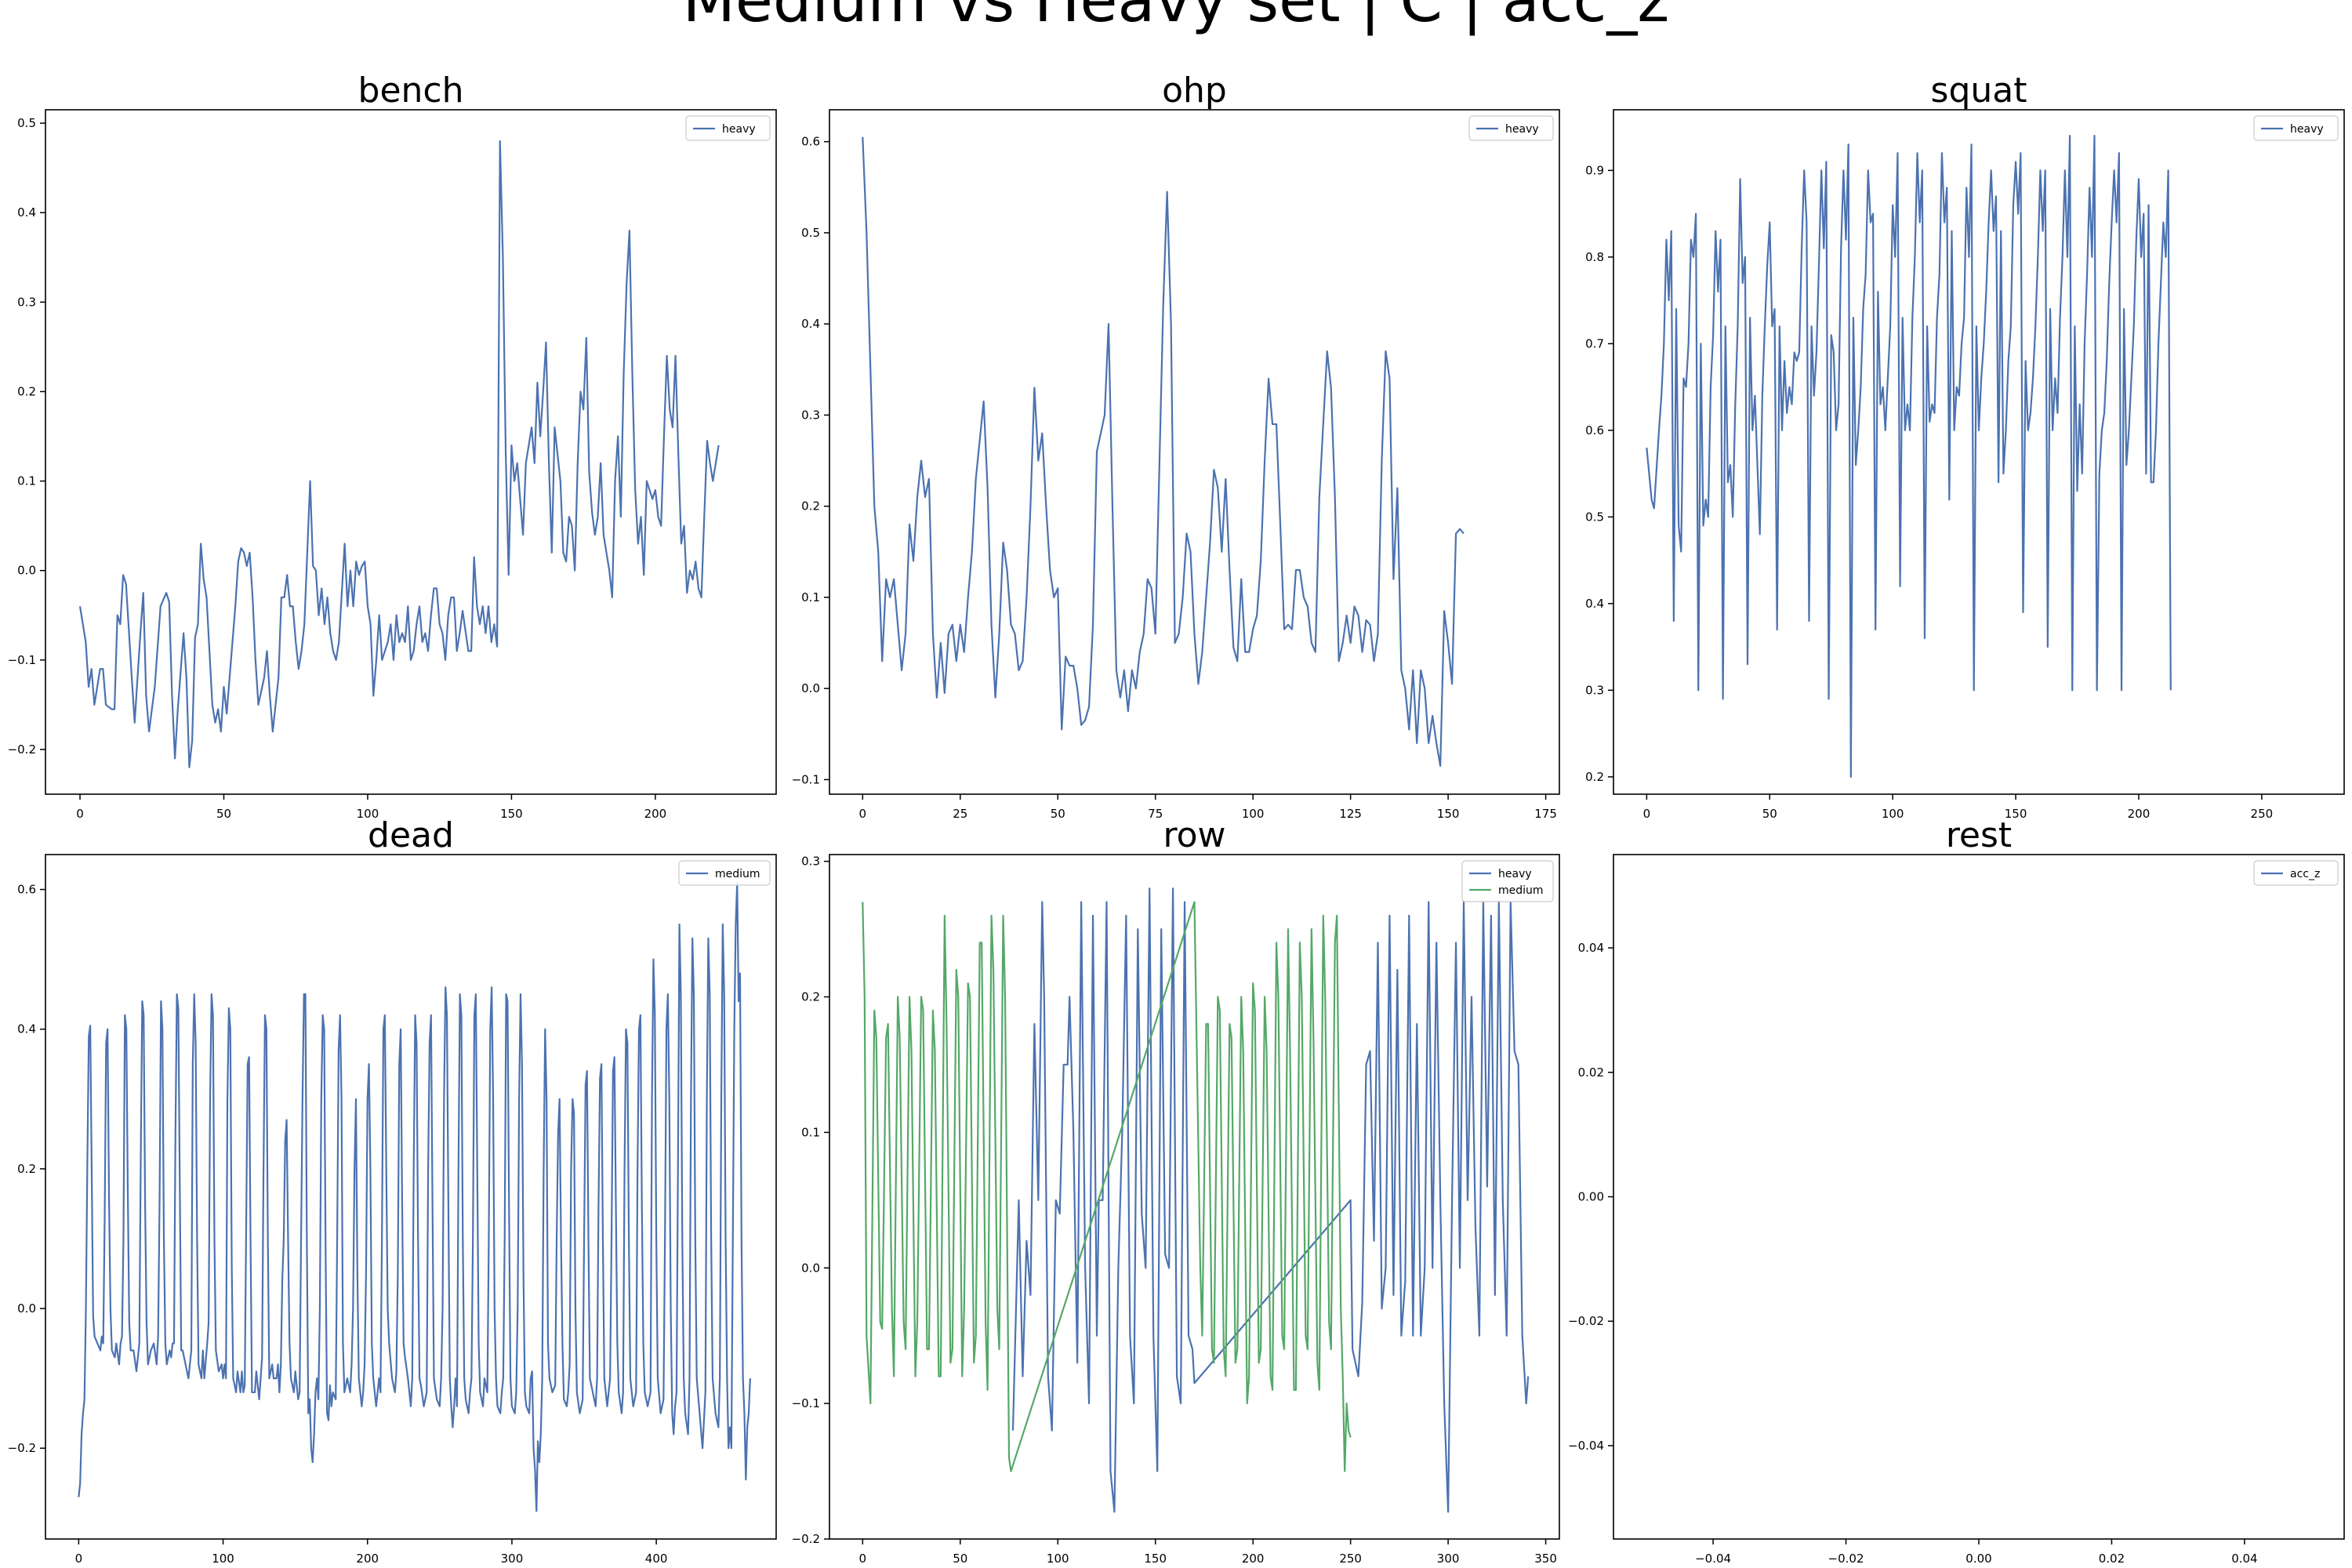  Describe the element at coordinates (1253, 814) in the screenshot. I see `x-tick-label-ohp: 100` at that location.